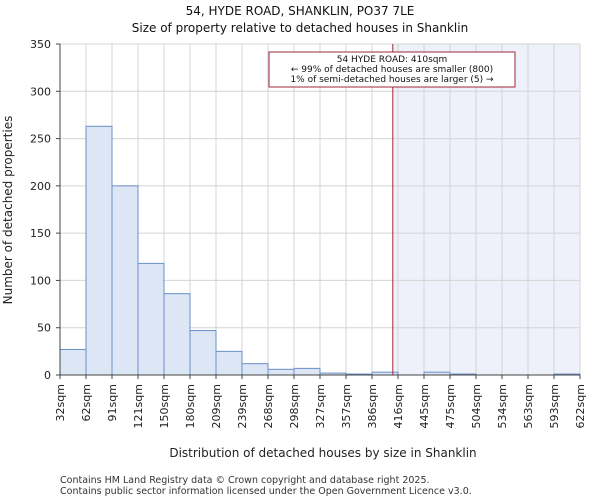  I want to click on x-tick-label: 445sqm, so click(424, 406).